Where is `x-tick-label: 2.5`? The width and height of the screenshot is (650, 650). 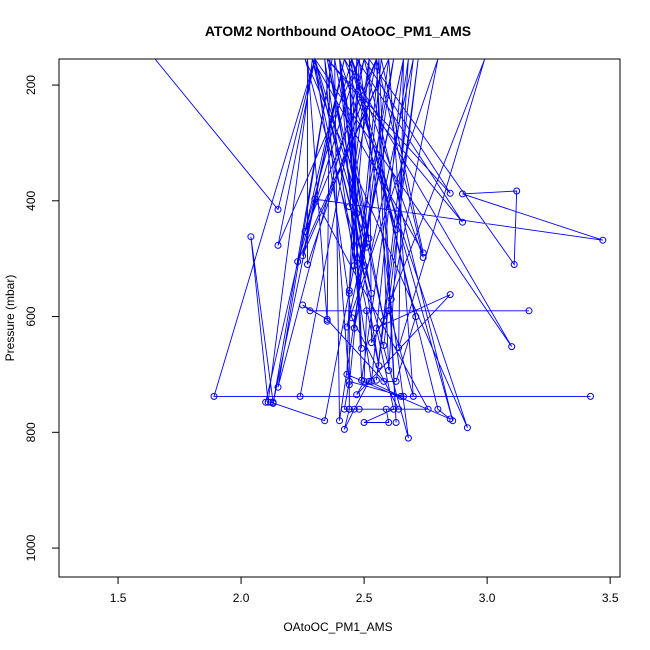
x-tick-label: 2.5 is located at coordinates (364, 598).